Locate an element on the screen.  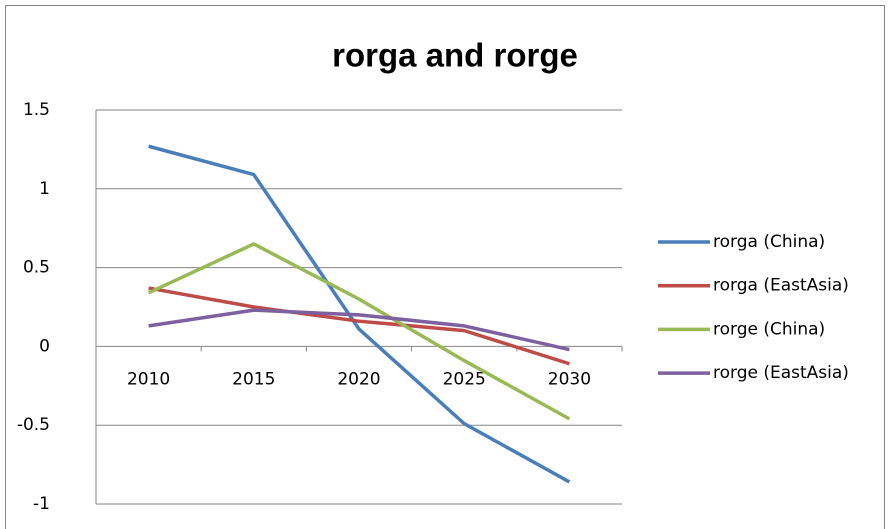
y-tick-label: -0.5 is located at coordinates (33, 425).